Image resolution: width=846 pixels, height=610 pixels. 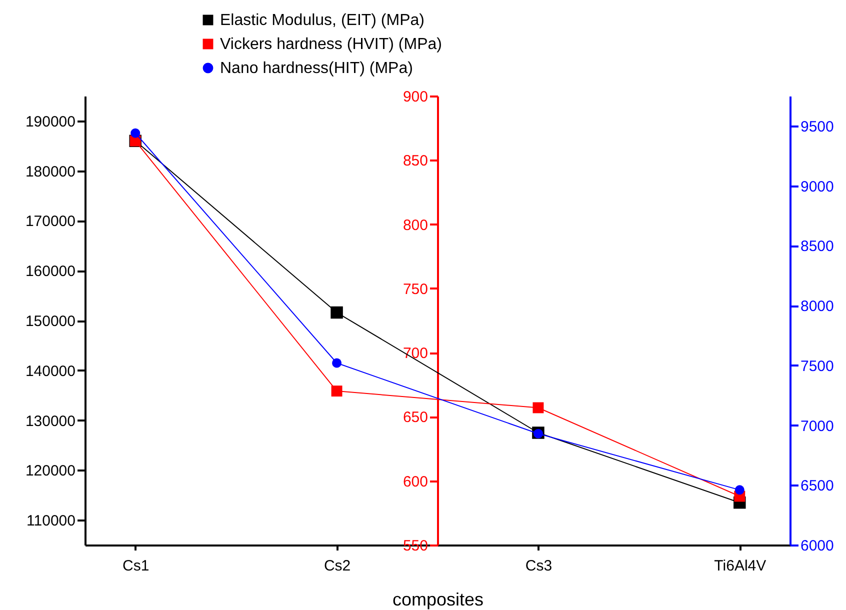 What do you see at coordinates (438, 600) in the screenshot?
I see `x-axis-title: composites` at bounding box center [438, 600].